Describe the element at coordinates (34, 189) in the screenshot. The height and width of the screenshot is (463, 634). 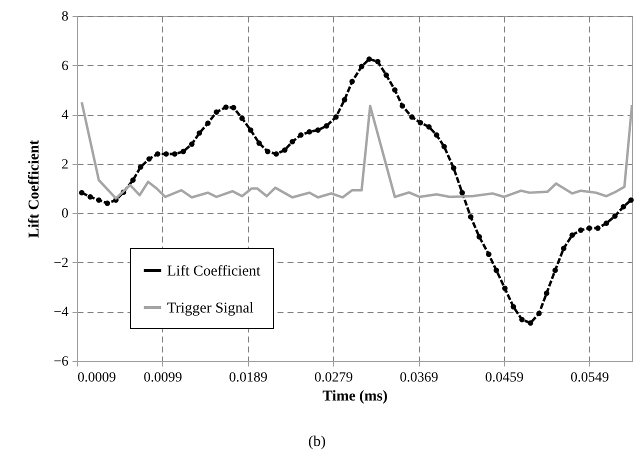
I see `y-axis-title: Lift Coefficient` at that location.